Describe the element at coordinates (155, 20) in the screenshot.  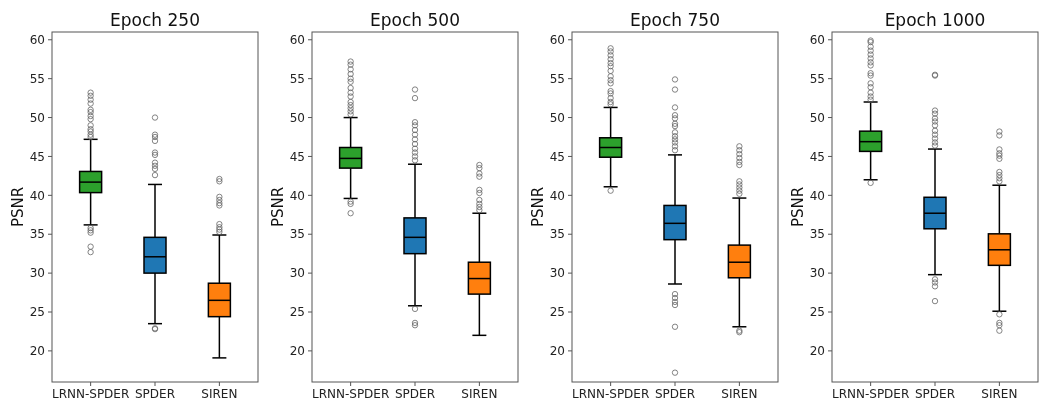
I see `chart-title: Epoch 250` at that location.